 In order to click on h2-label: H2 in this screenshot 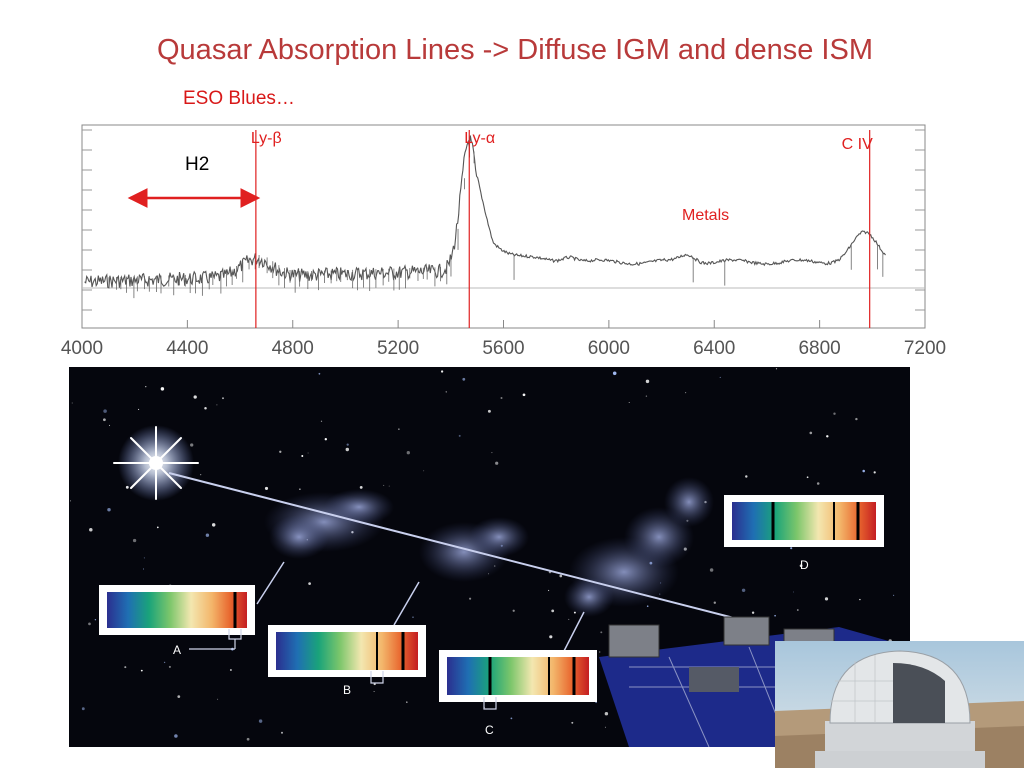, I will do `click(197, 164)`.